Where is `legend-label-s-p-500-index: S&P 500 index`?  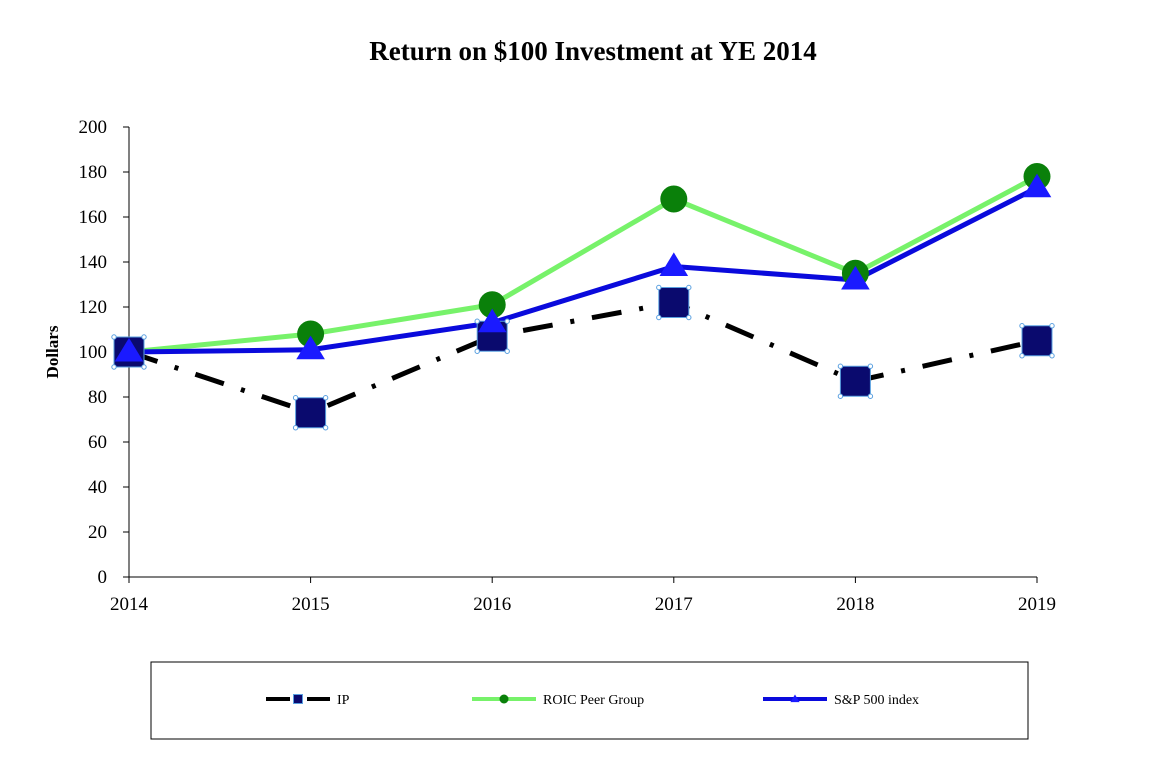
legend-label-s-p-500-index: S&P 500 index is located at coordinates (876, 700).